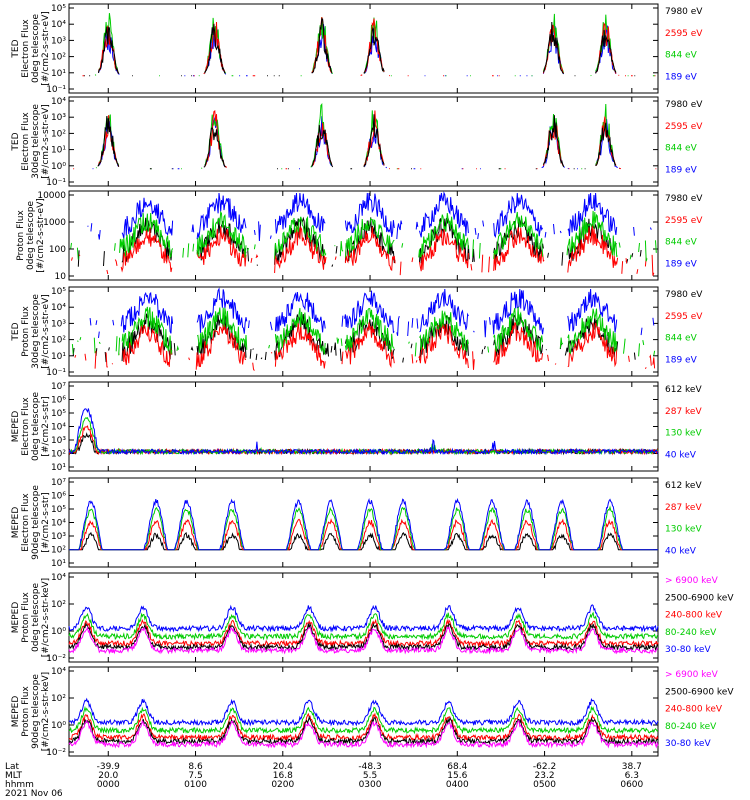 Image resolution: width=750 pixels, height=800 pixels. I want to click on x-tick-label: 8.6, so click(195, 767).